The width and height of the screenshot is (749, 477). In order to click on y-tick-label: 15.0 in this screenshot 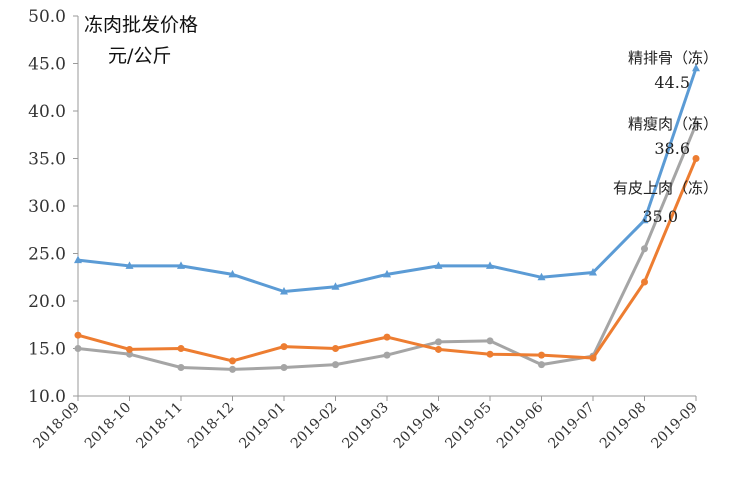, I will do `click(47, 350)`.